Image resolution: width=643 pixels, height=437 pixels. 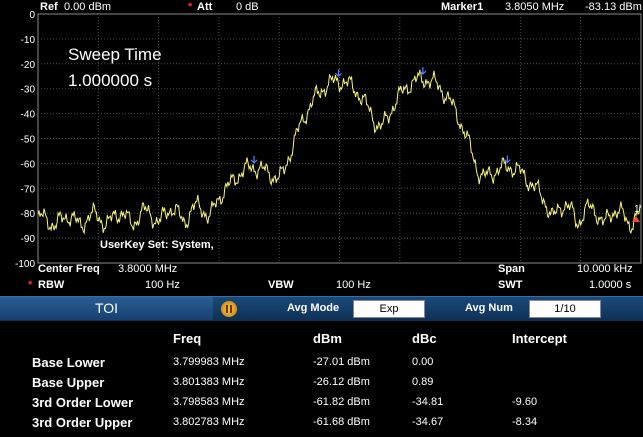 What do you see at coordinates (68, 362) in the screenshot?
I see `row-name: Base Lower` at bounding box center [68, 362].